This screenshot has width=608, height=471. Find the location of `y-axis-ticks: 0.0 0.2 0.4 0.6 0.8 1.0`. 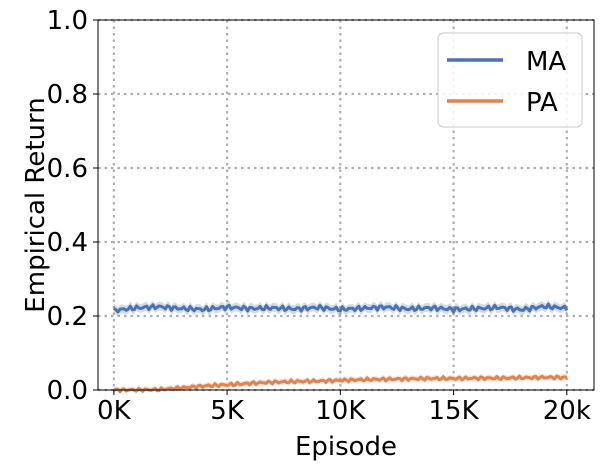

y-axis-ticks: 0.0 0.2 0.4 0.6 0.8 1.0 is located at coordinates (72, 206).